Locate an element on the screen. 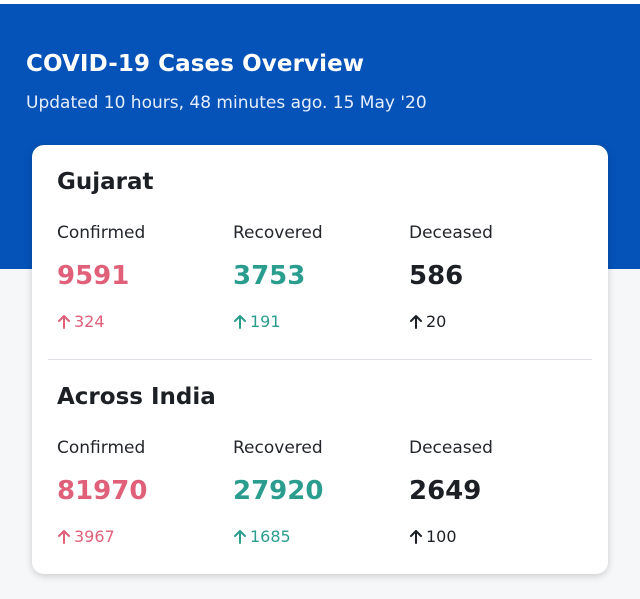 This screenshot has height=599, width=640. confirmed-delta: 3967 is located at coordinates (86, 536).